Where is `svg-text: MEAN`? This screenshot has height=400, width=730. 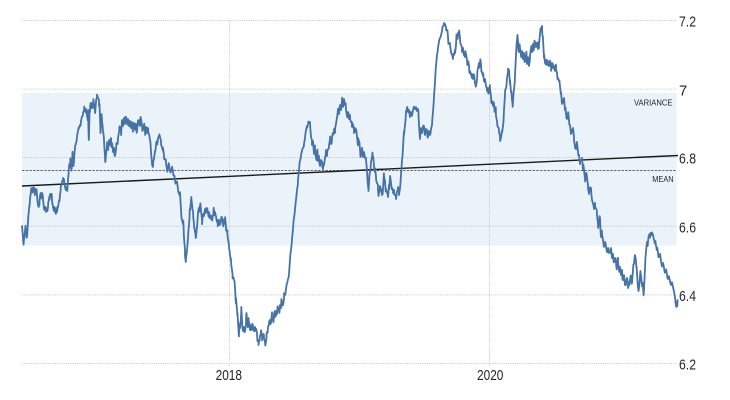
svg-text: MEAN is located at coordinates (662, 179).